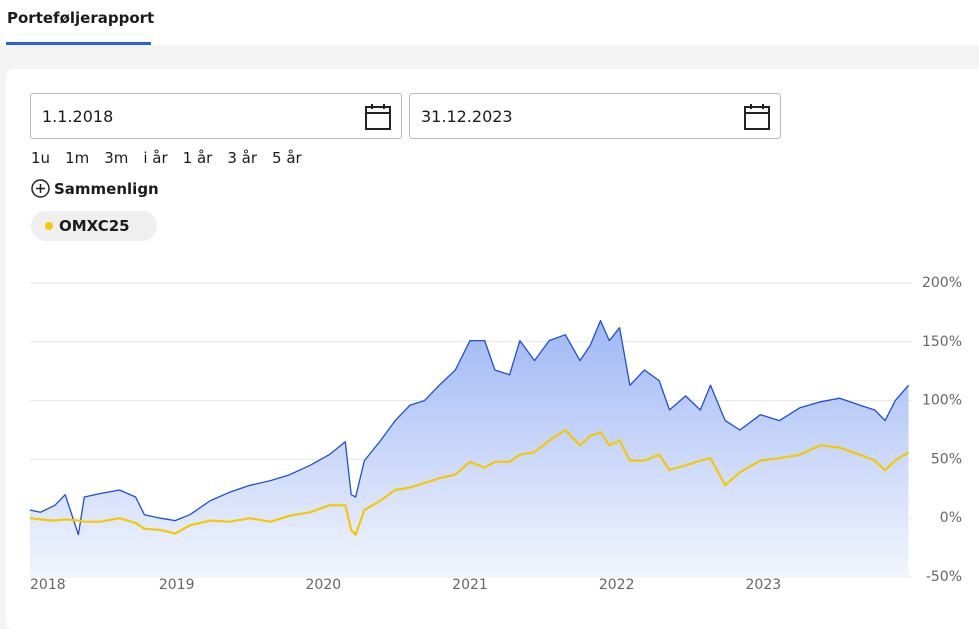  What do you see at coordinates (324, 585) in the screenshot?
I see `x-tick-label: 2020` at bounding box center [324, 585].